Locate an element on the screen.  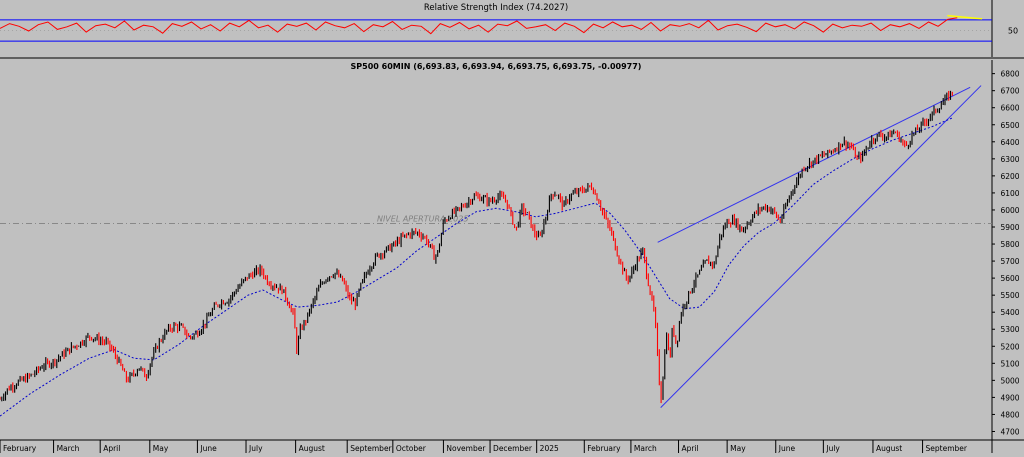
price-tick-label: 6300 is located at coordinates (1009, 159).